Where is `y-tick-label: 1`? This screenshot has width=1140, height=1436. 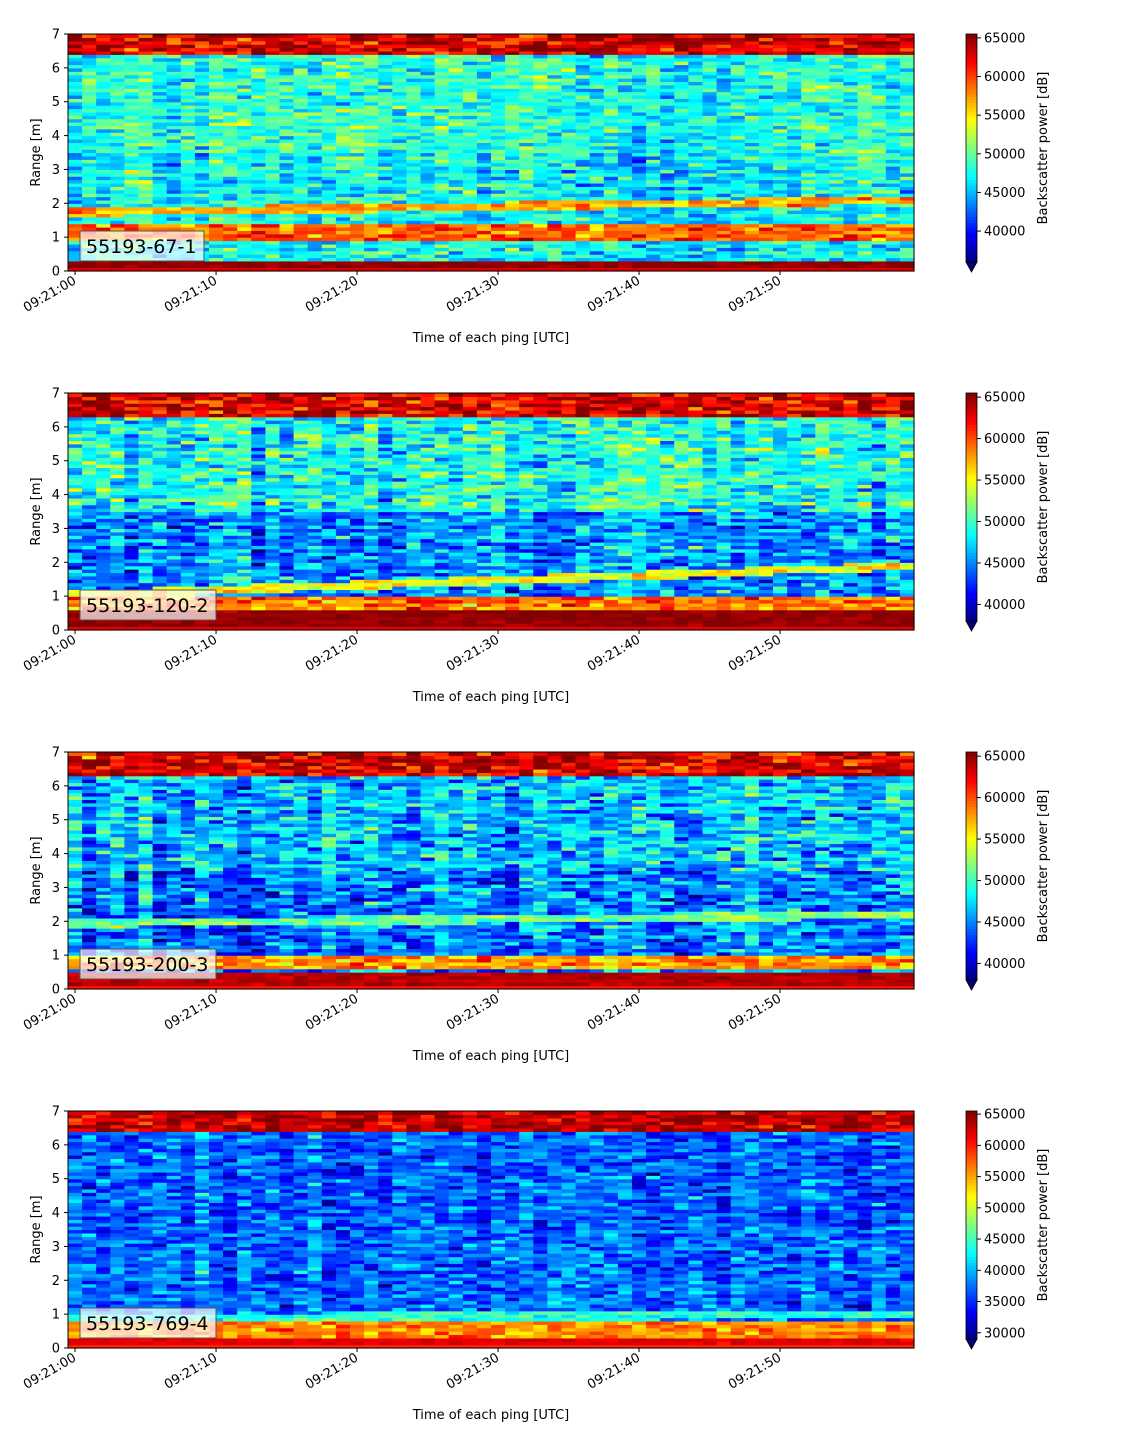 y-tick-label: 1 is located at coordinates (56, 238).